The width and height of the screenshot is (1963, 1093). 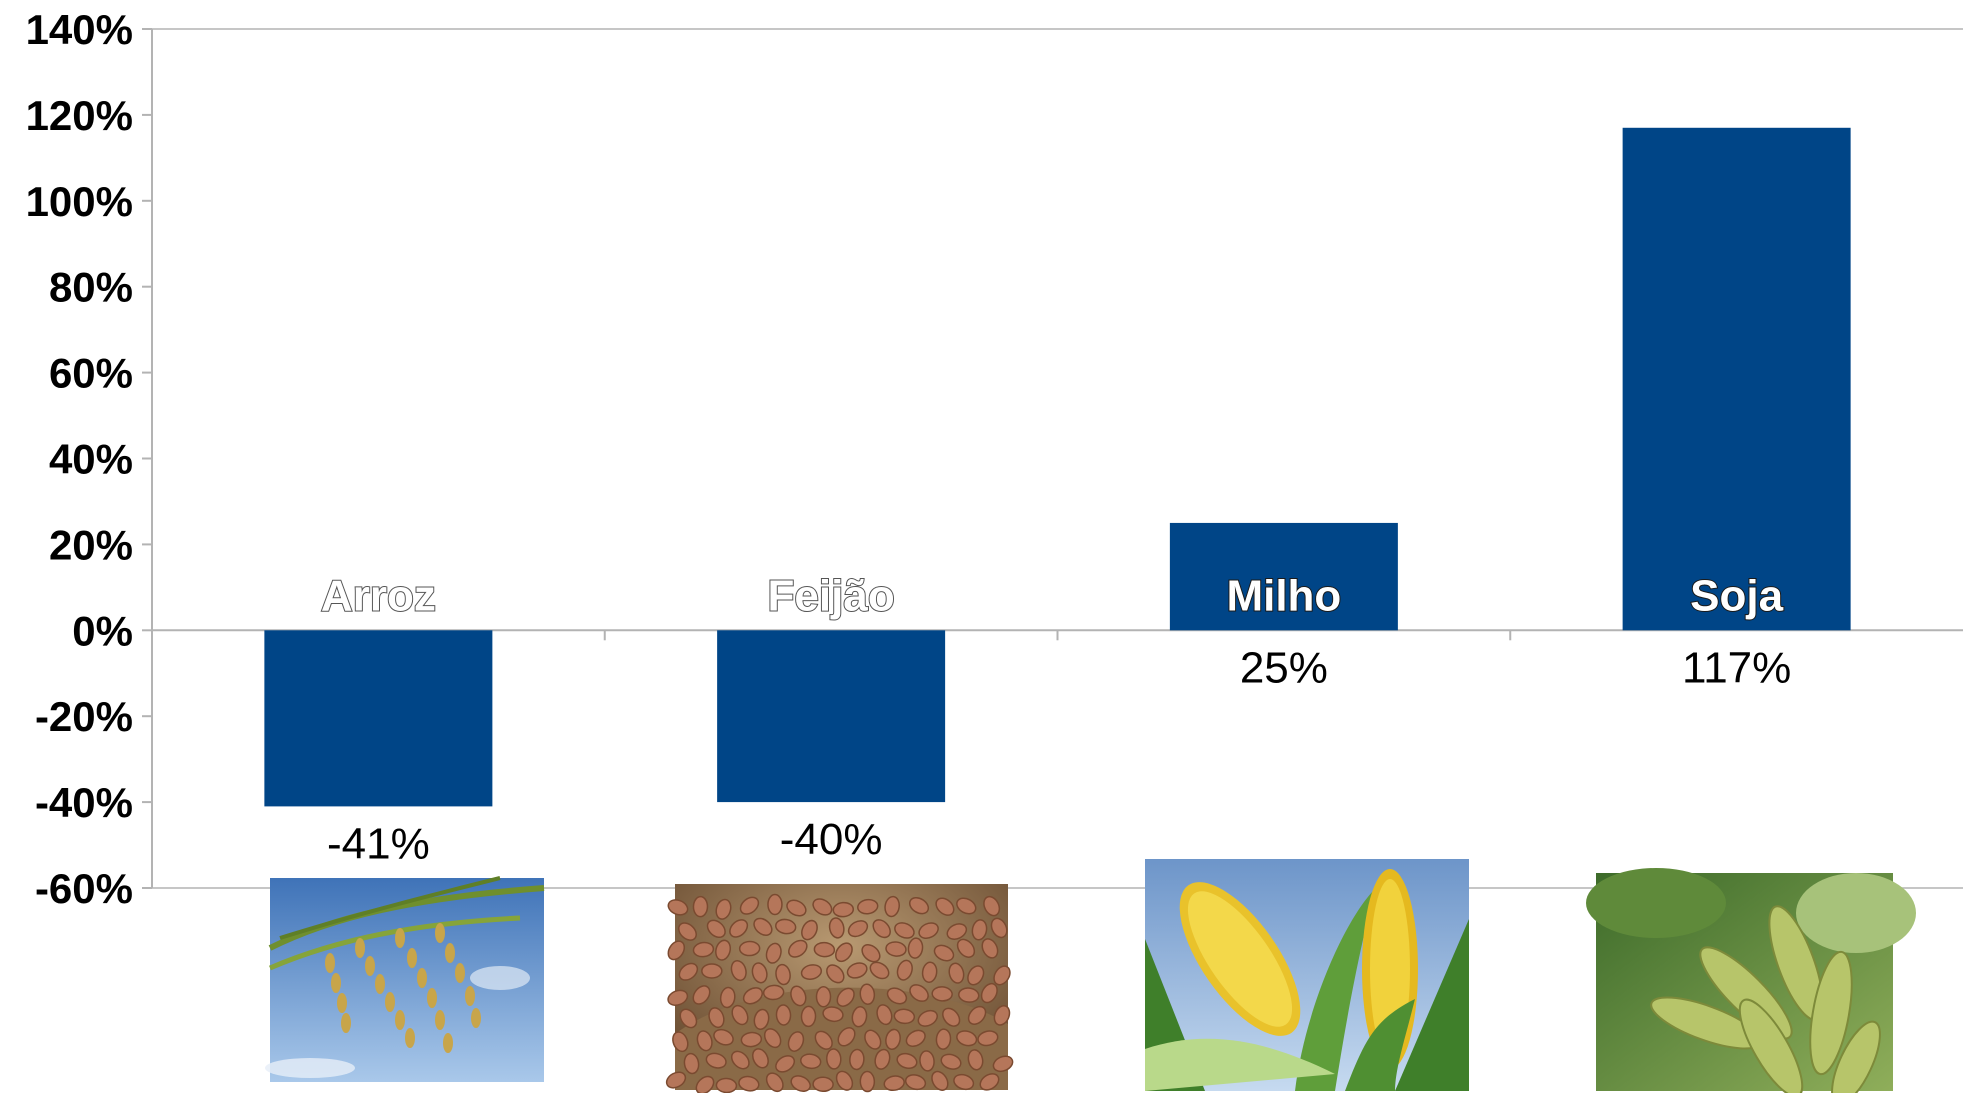 What do you see at coordinates (1736, 595) in the screenshot?
I see `category-label: Soja` at bounding box center [1736, 595].